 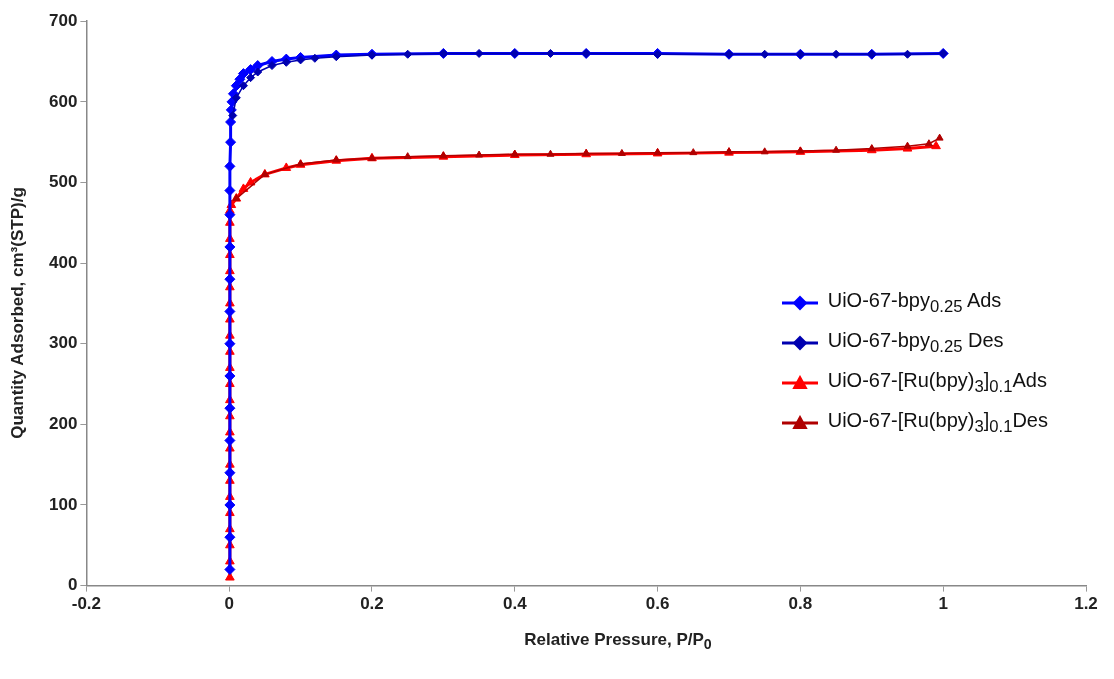 What do you see at coordinates (1086, 604) in the screenshot?
I see `x-tick-label: 1.2` at bounding box center [1086, 604].